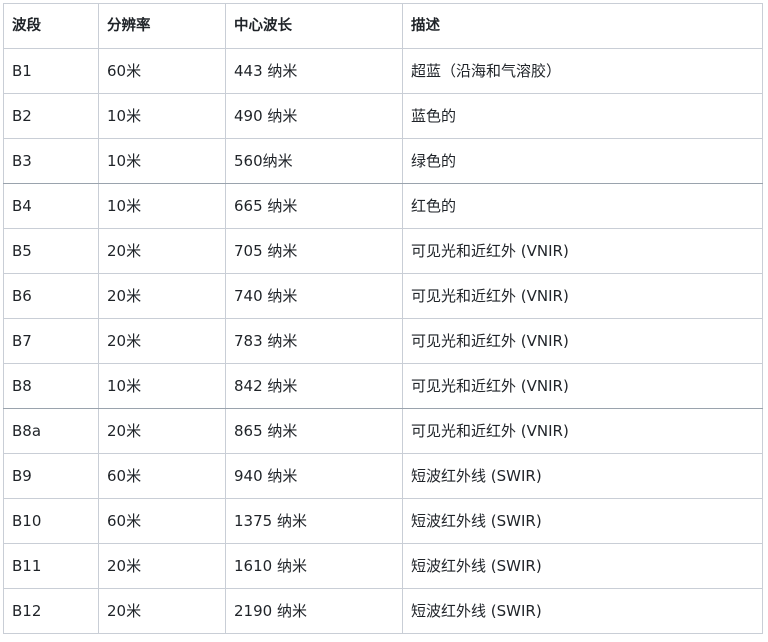 This screenshot has width=768, height=642. What do you see at coordinates (51, 476) in the screenshot?
I see `cell-band: B9` at bounding box center [51, 476].